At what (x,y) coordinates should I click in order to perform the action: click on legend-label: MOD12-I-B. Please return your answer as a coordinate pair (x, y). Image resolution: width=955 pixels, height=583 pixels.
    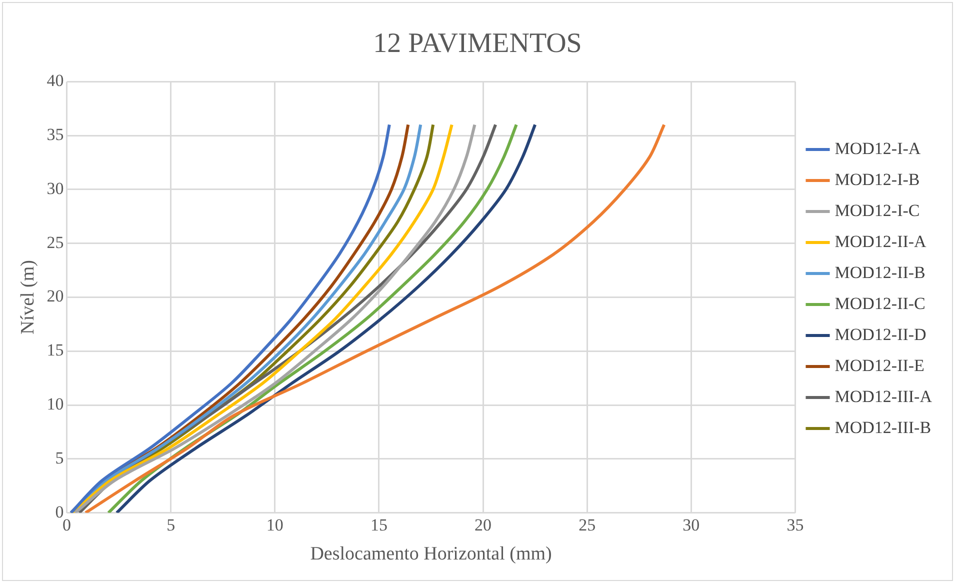
    Looking at the image, I should click on (877, 179).